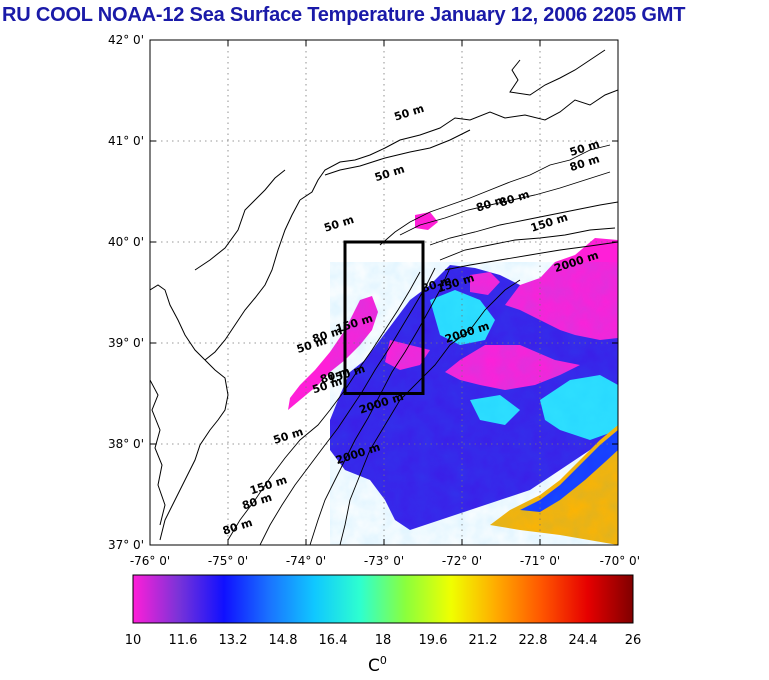 The image size is (769, 680). What do you see at coordinates (384, 317) in the screenshot?
I see `study-area-box` at bounding box center [384, 317].